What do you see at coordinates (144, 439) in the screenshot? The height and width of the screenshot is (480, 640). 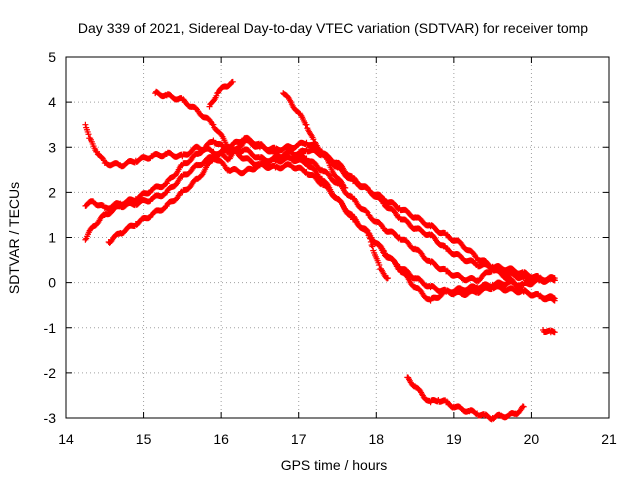 I see `x-tick-label: 15` at bounding box center [144, 439].